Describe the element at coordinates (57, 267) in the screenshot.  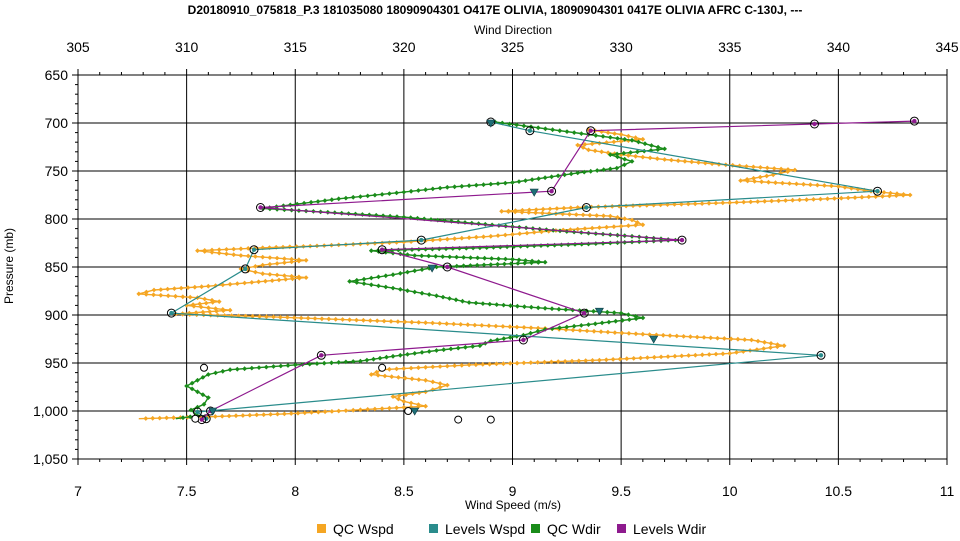
I see `y-tick-label: 850` at that location.